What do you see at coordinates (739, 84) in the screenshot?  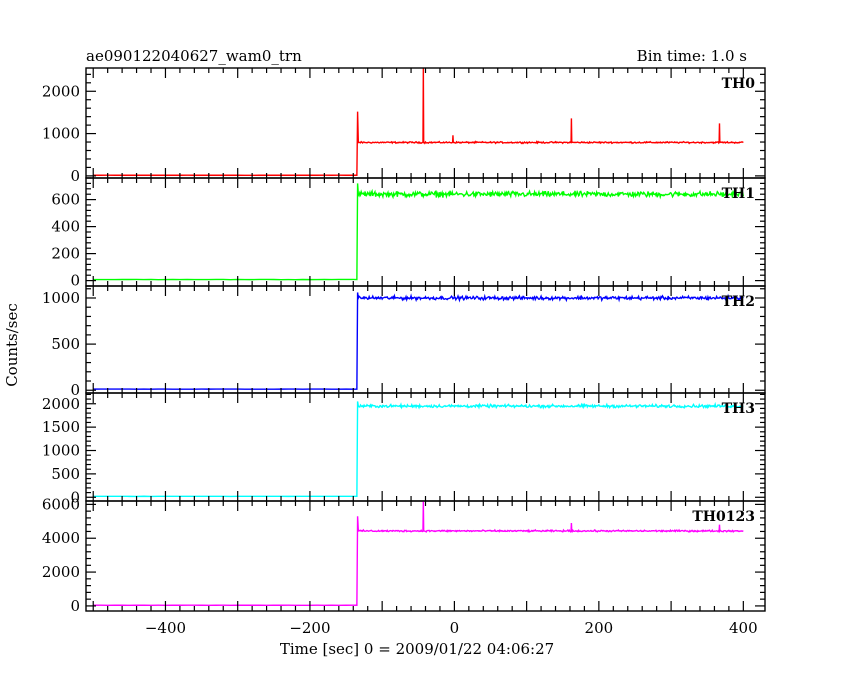 I see `panel-label-th0: TH0` at bounding box center [739, 84].